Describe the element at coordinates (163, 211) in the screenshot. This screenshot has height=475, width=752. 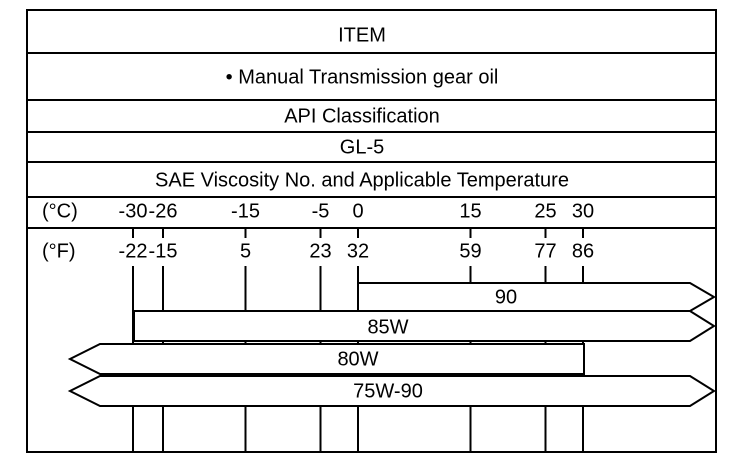
I see `celsius-tick-label: -26` at that location.